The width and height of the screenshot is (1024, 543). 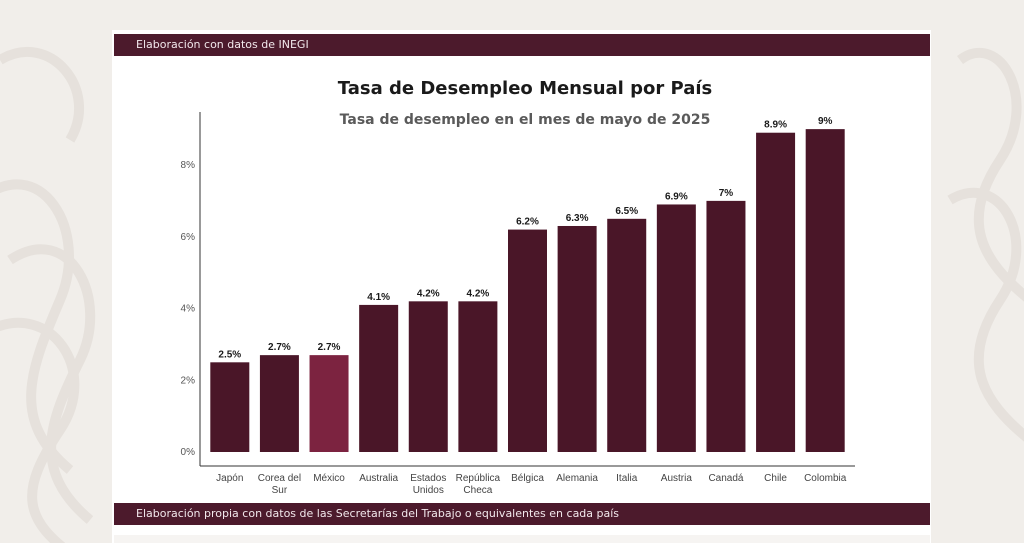 I want to click on y-tick-label: 6%, so click(x=188, y=237).